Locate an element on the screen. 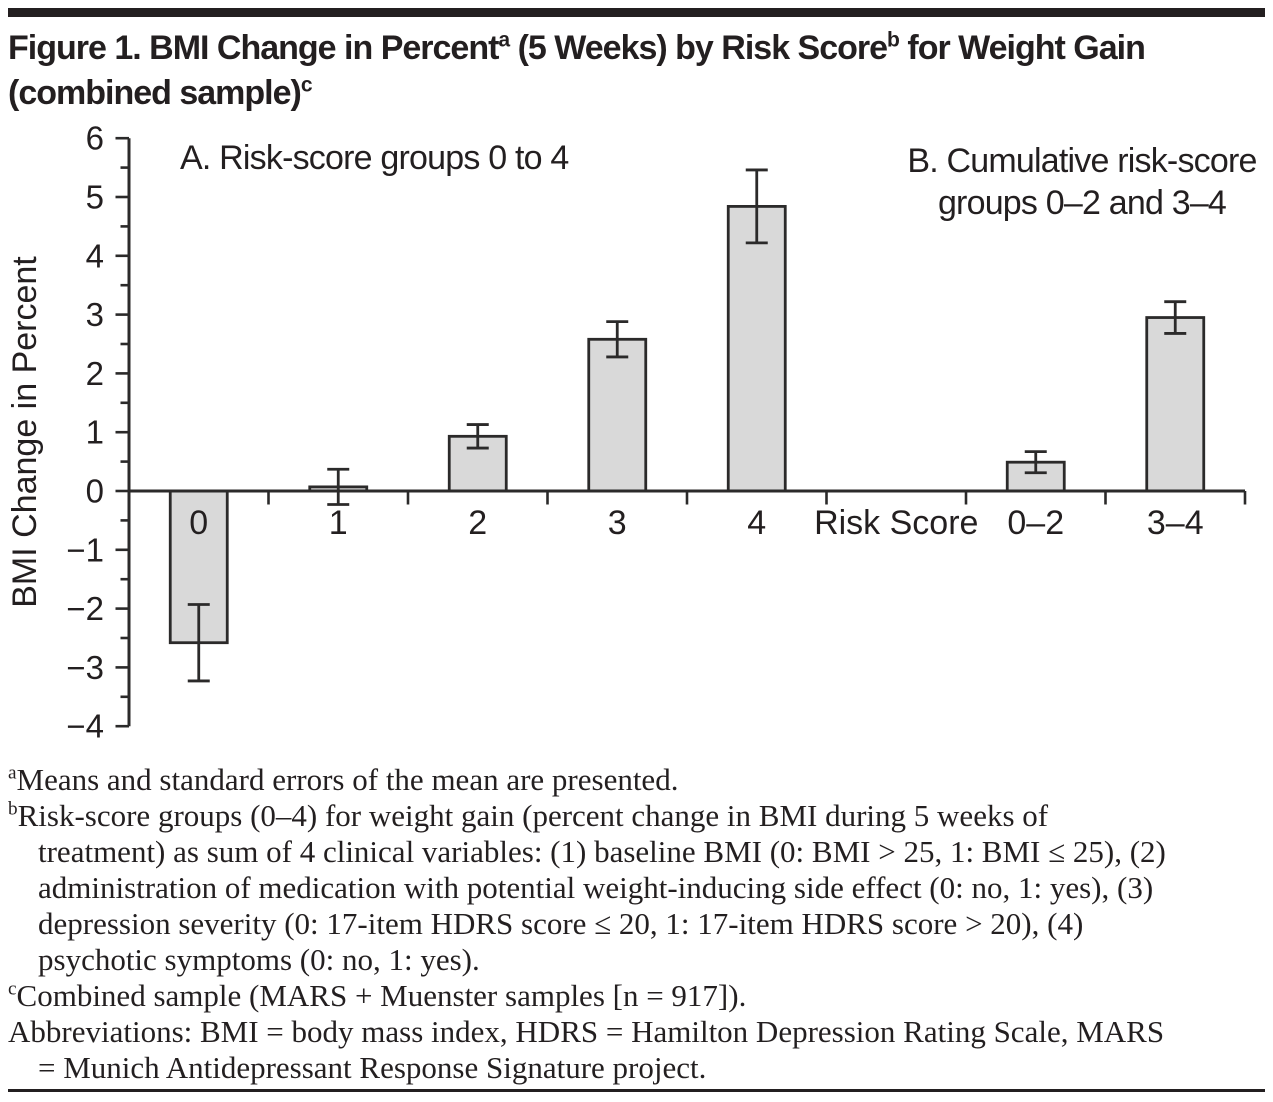  y-tick-label--1: −1 is located at coordinates (85, 549).